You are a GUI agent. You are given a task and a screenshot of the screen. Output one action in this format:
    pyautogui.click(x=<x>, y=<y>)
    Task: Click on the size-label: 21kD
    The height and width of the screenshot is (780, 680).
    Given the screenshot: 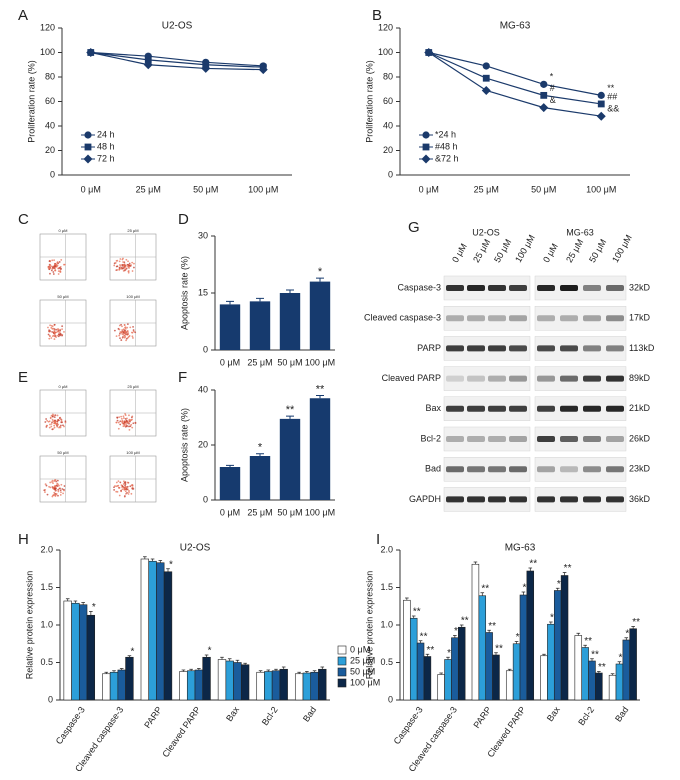 What is the action you would take?
    pyautogui.click(x=640, y=408)
    